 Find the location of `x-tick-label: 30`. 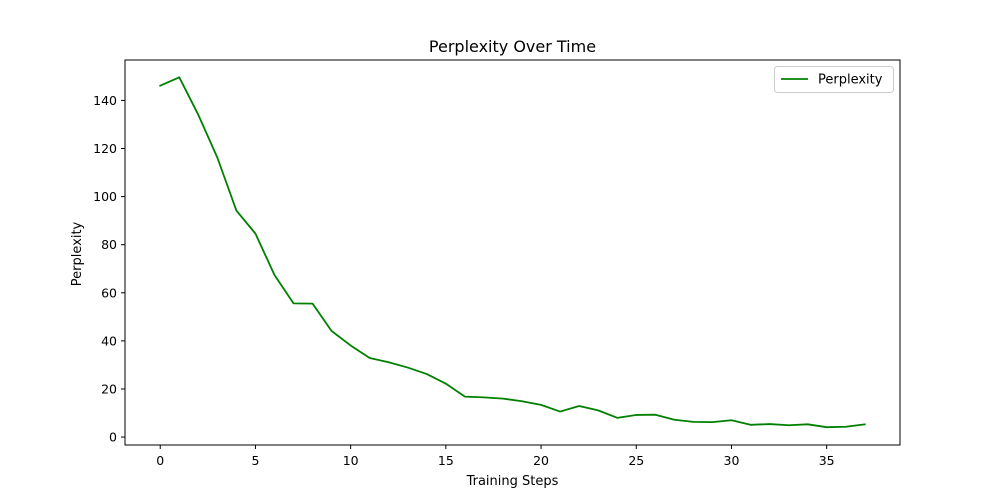

x-tick-label: 30 is located at coordinates (732, 460).